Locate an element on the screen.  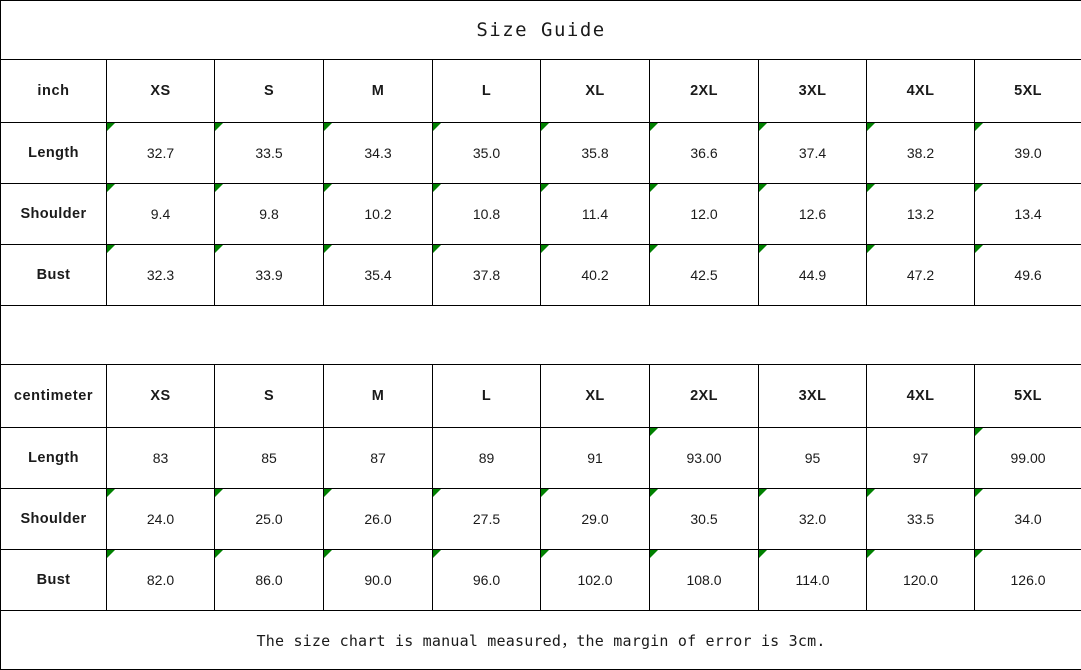
value-cell: 12.6 is located at coordinates (813, 214).